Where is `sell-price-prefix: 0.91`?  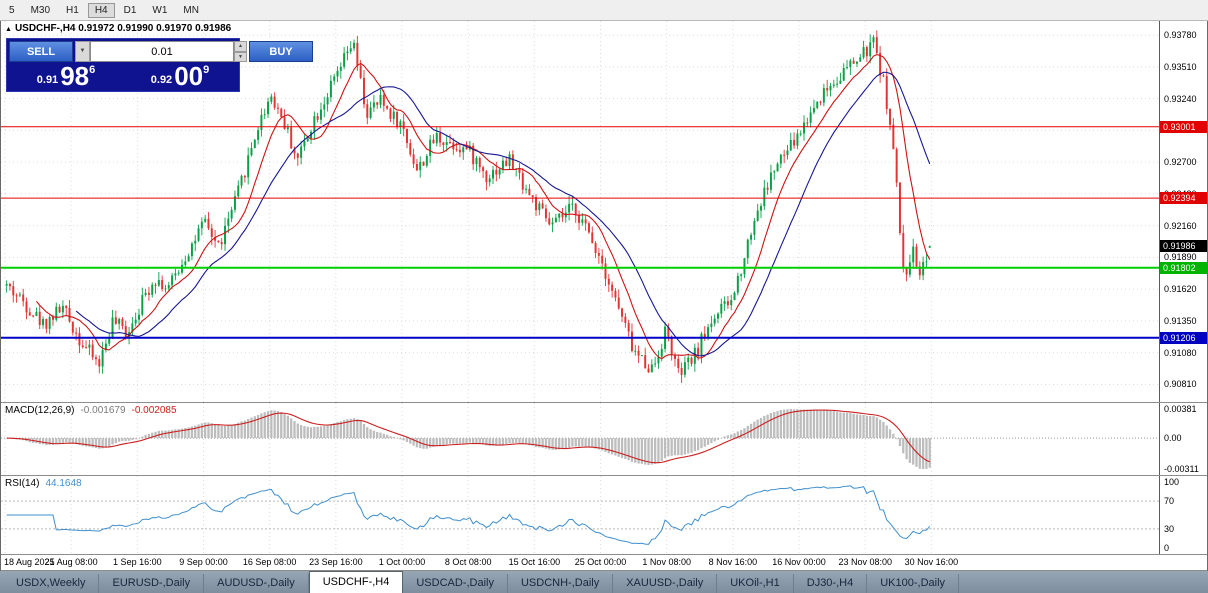
sell-price-prefix: 0.91 is located at coordinates (47, 80).